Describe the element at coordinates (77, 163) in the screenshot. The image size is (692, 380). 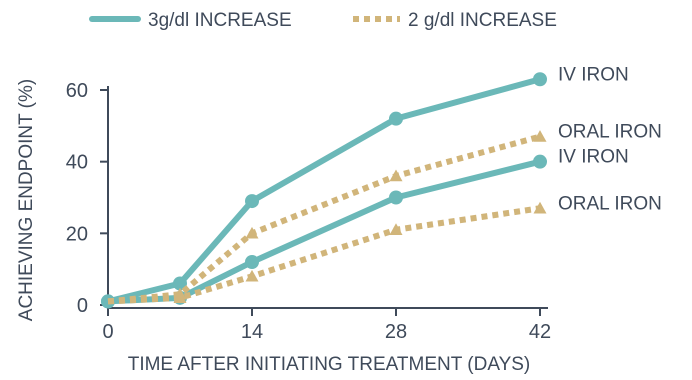
I see `y-tick-label: 40` at that location.